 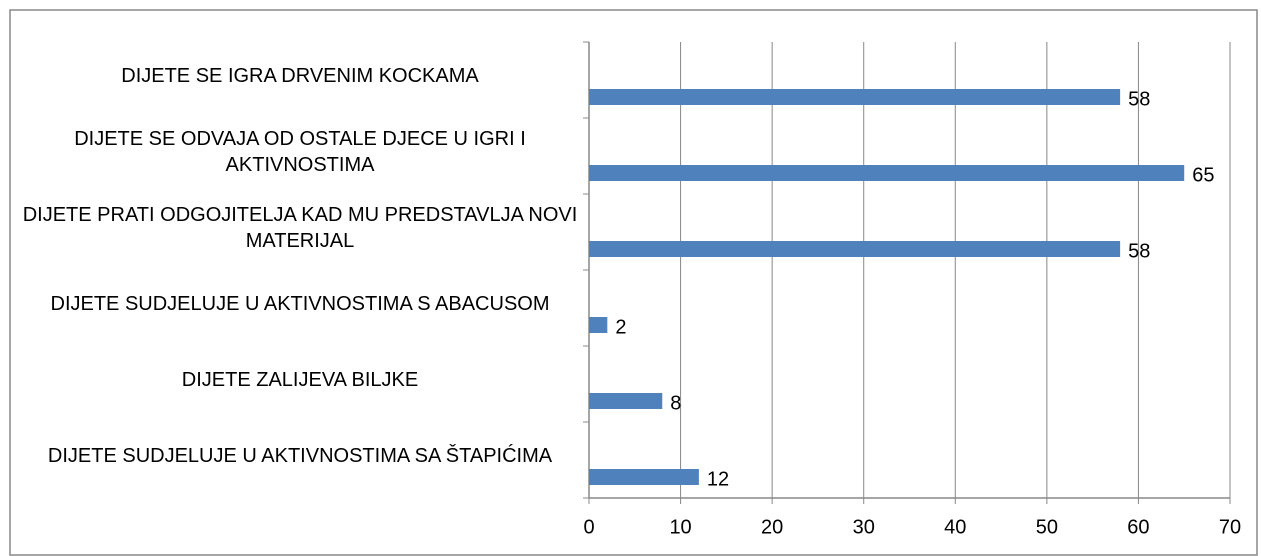 What do you see at coordinates (1230, 527) in the screenshot?
I see `x-tick-label: 70` at bounding box center [1230, 527].